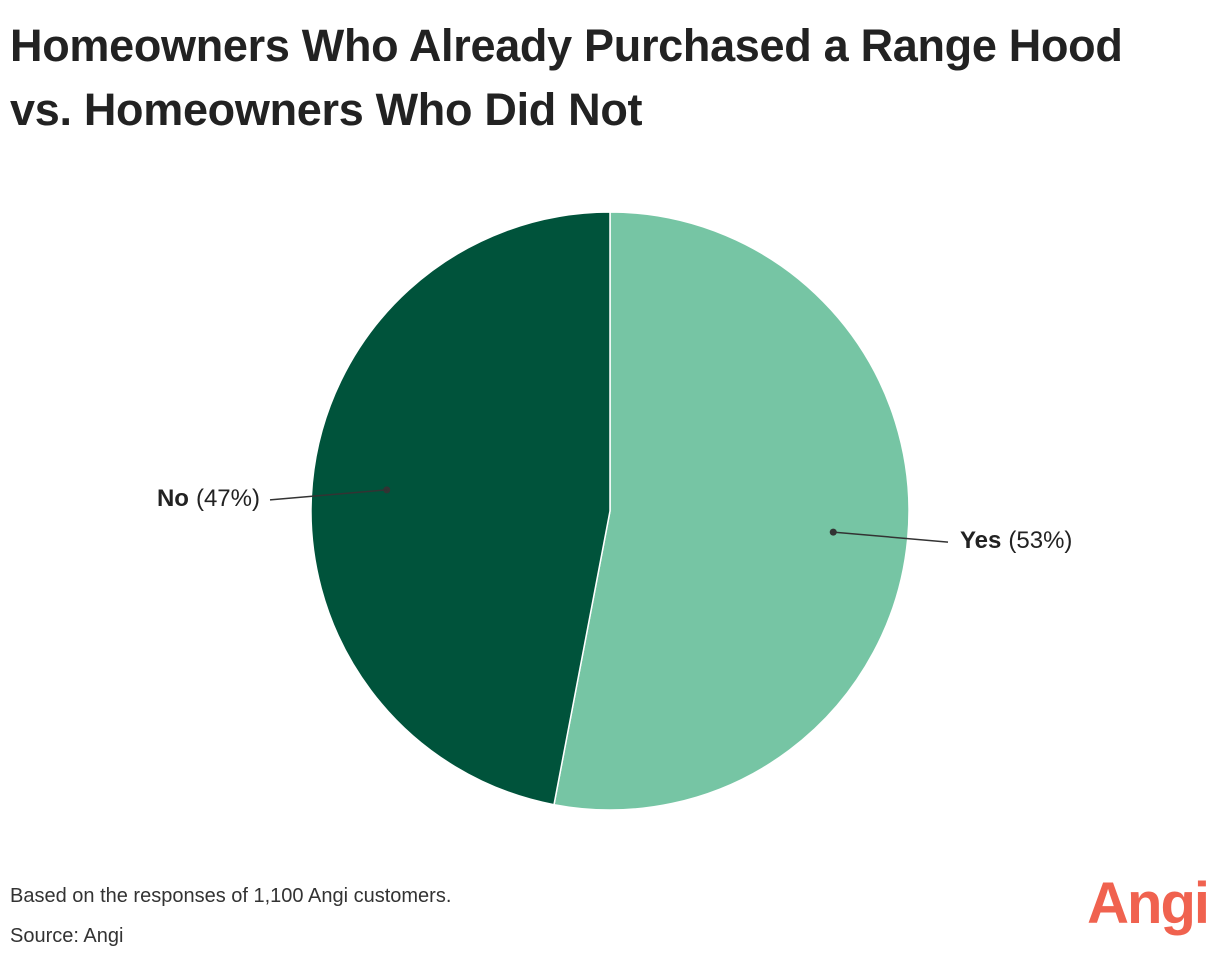 Image resolution: width=1220 pixels, height=962 pixels. I want to click on slice-label-name: Yes, so click(980, 540).